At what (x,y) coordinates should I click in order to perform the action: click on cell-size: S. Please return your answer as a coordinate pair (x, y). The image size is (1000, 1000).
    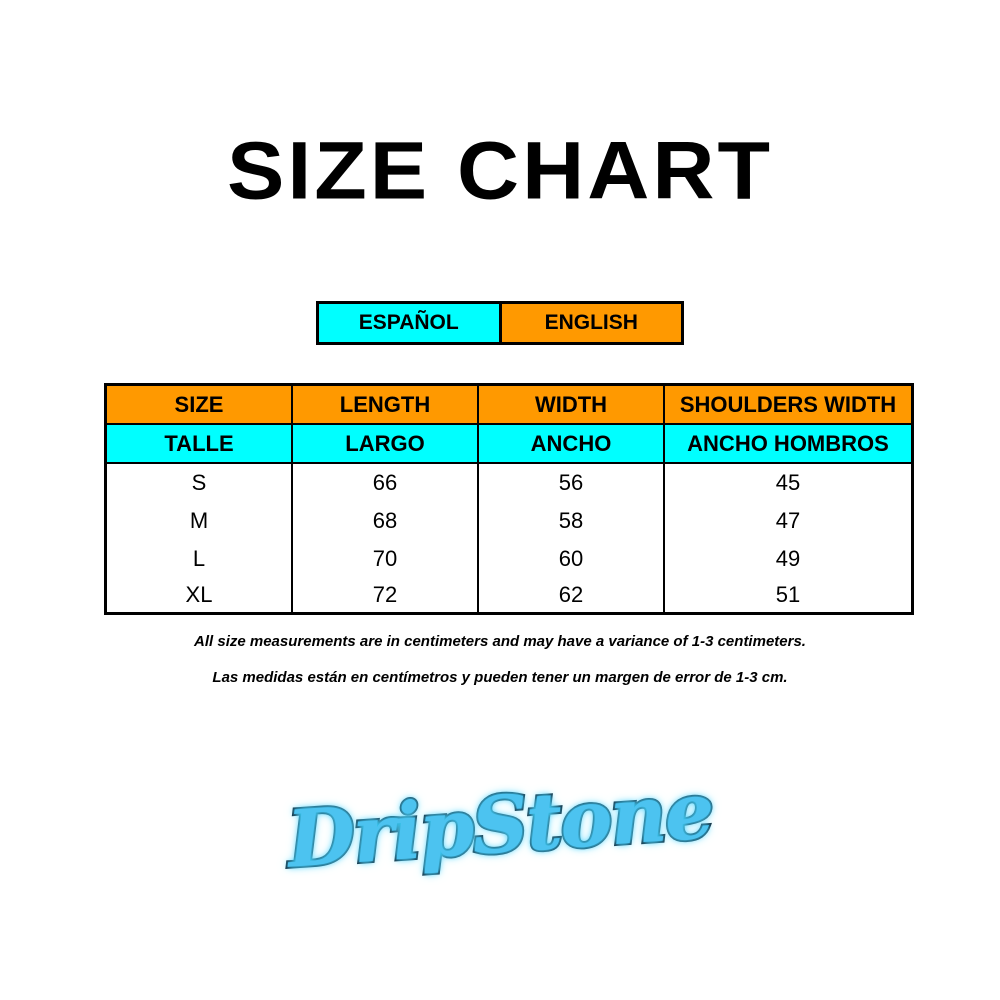
    Looking at the image, I should click on (198, 482).